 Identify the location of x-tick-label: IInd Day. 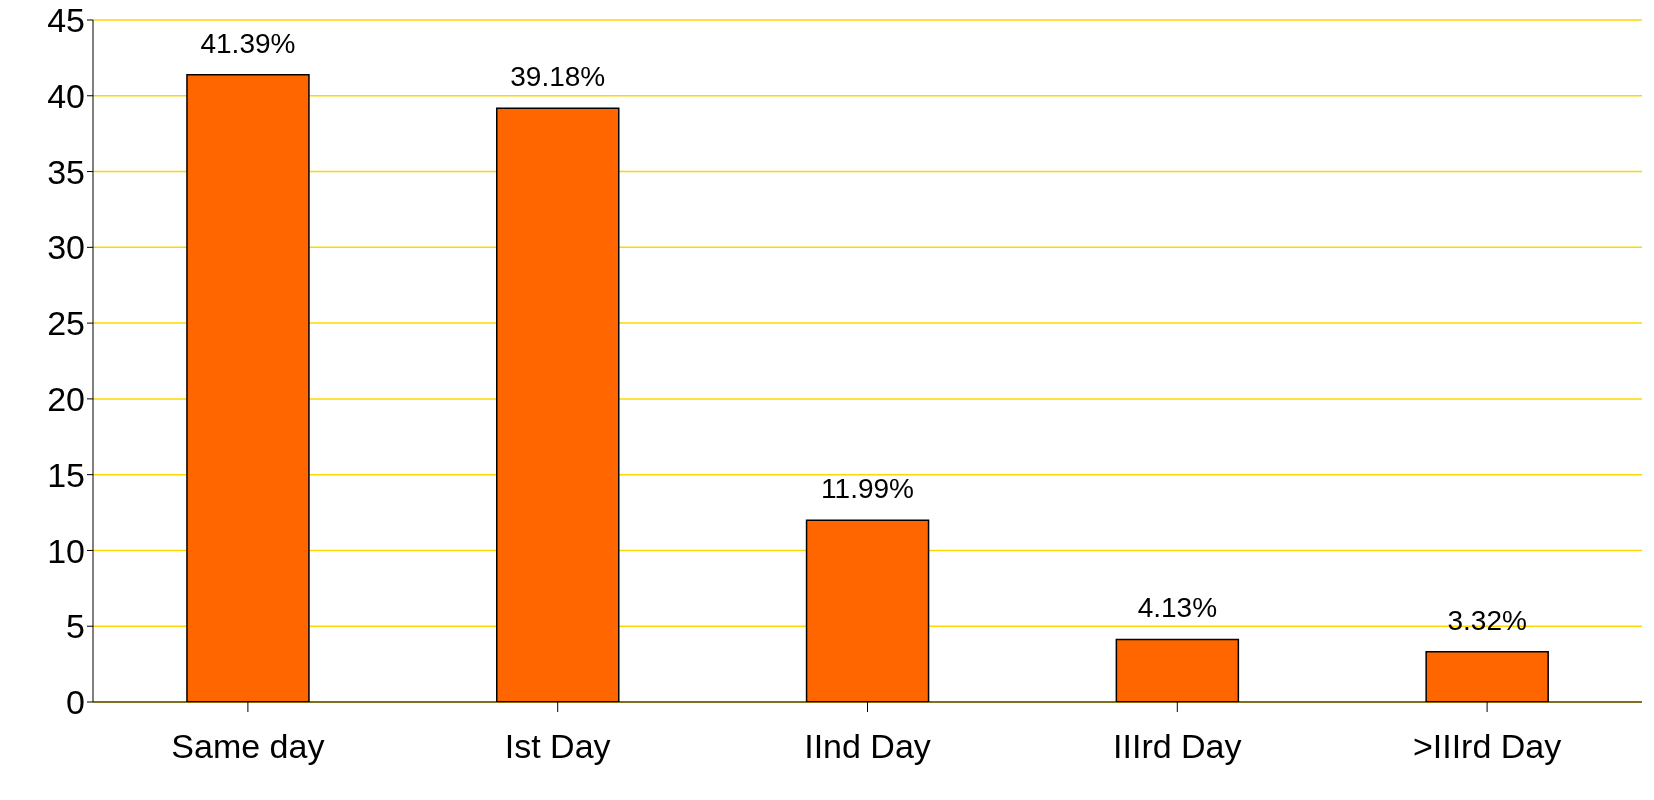
(867, 746).